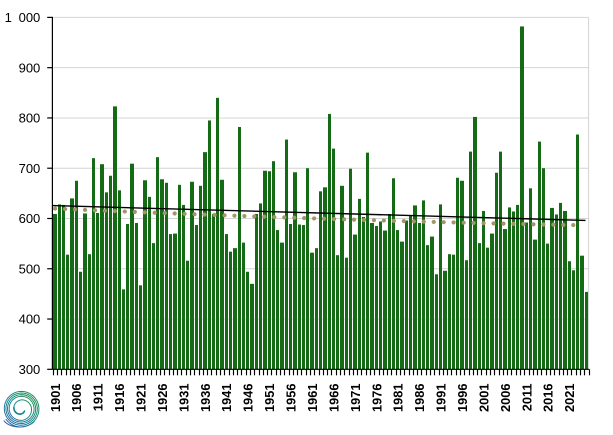 The image size is (613, 435). What do you see at coordinates (76, 398) in the screenshot?
I see `svg-text: 1906` at bounding box center [76, 398].